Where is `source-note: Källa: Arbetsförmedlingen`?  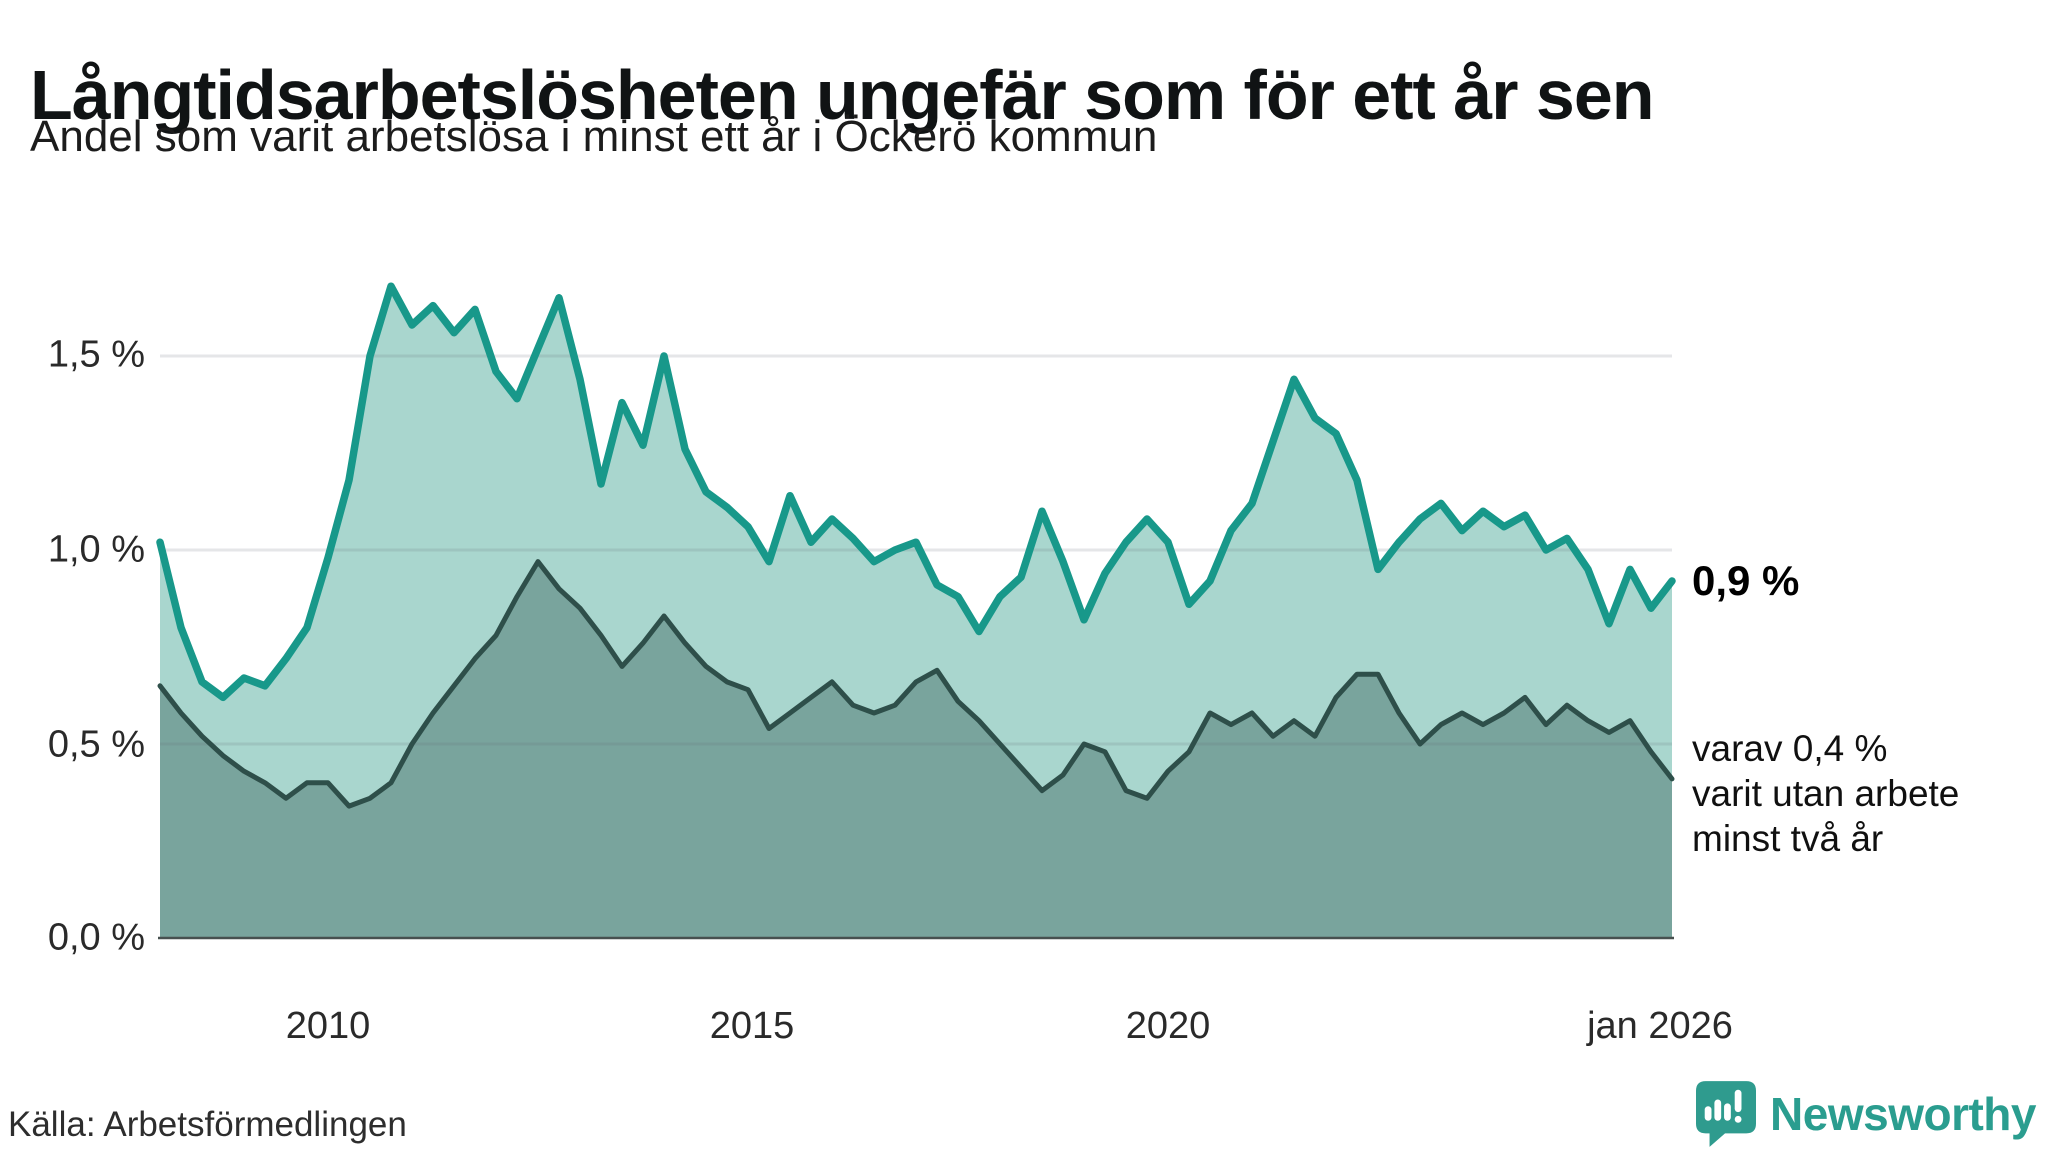 source-note: Källa: Arbetsförmedlingen is located at coordinates (207, 1124).